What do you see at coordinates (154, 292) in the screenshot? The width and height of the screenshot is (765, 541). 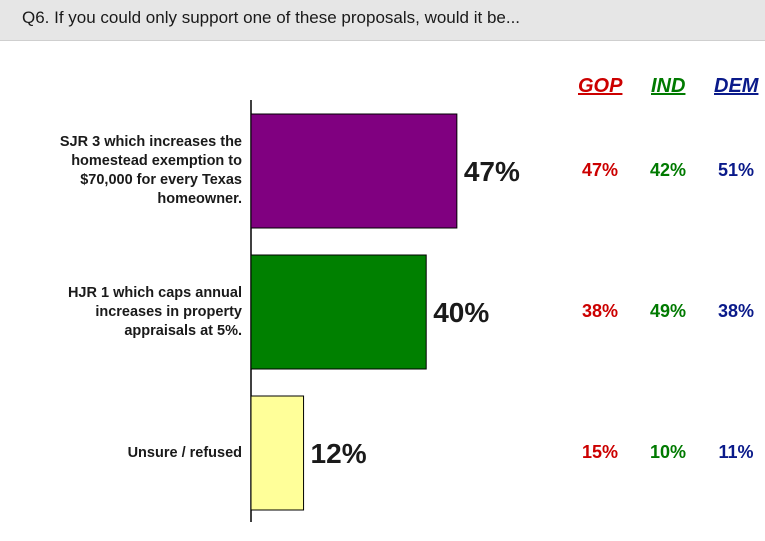 I see `category-label-line: HJR 1 which caps annual` at bounding box center [154, 292].